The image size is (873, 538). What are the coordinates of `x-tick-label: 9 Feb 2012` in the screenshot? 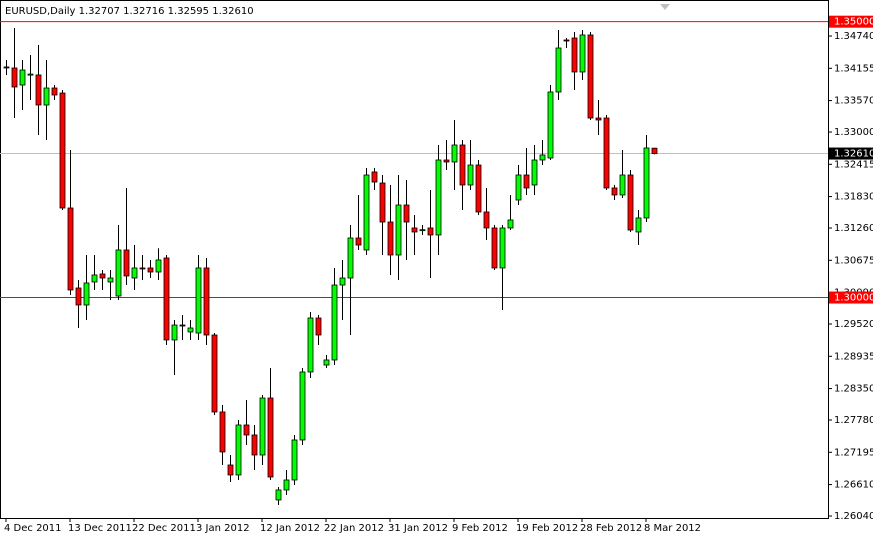 It's located at (480, 528).